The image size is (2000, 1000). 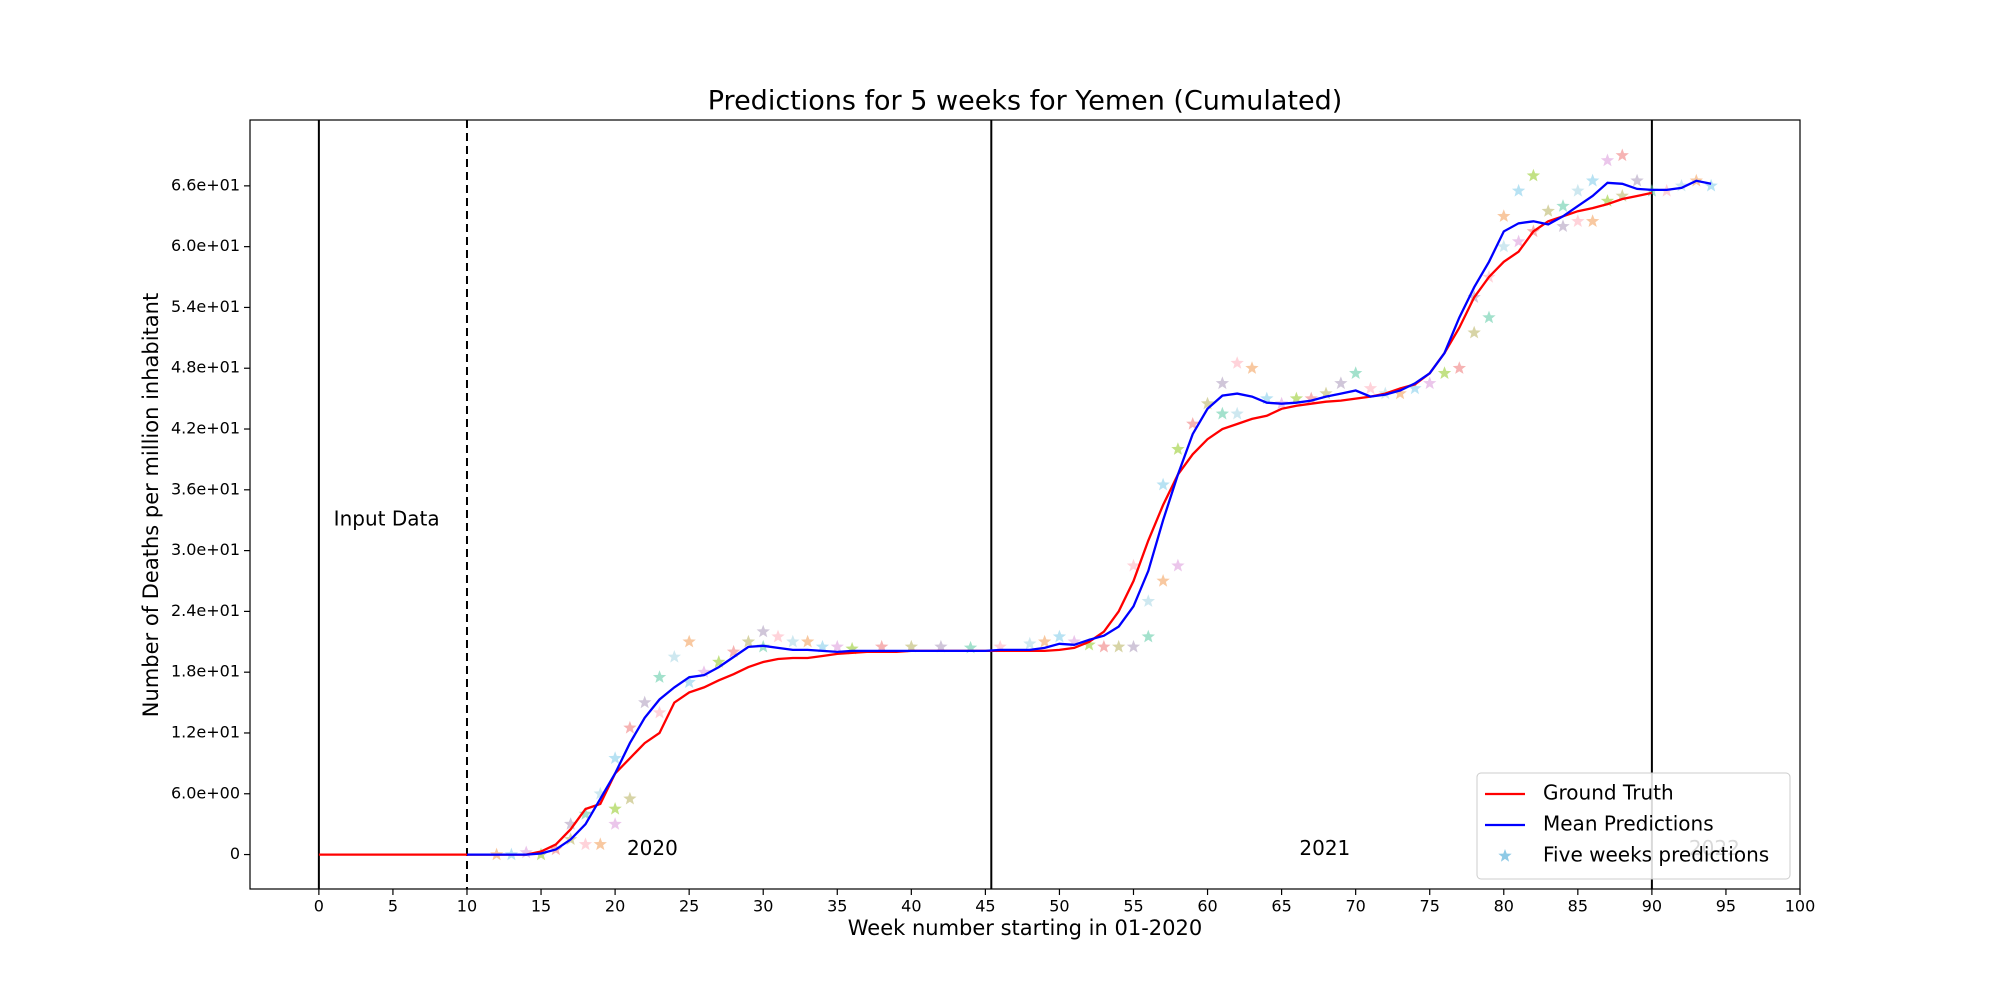 I want to click on y-tick-label: 2.4e+01, so click(x=205, y=610).